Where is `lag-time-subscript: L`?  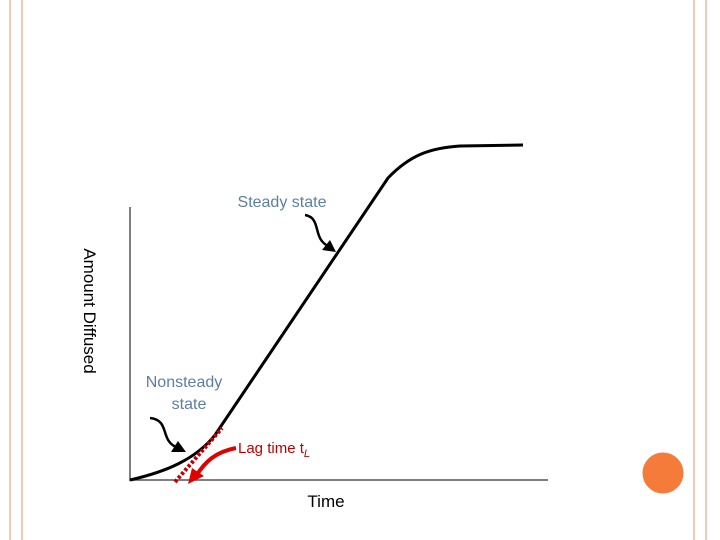
lag-time-subscript: L is located at coordinates (307, 454).